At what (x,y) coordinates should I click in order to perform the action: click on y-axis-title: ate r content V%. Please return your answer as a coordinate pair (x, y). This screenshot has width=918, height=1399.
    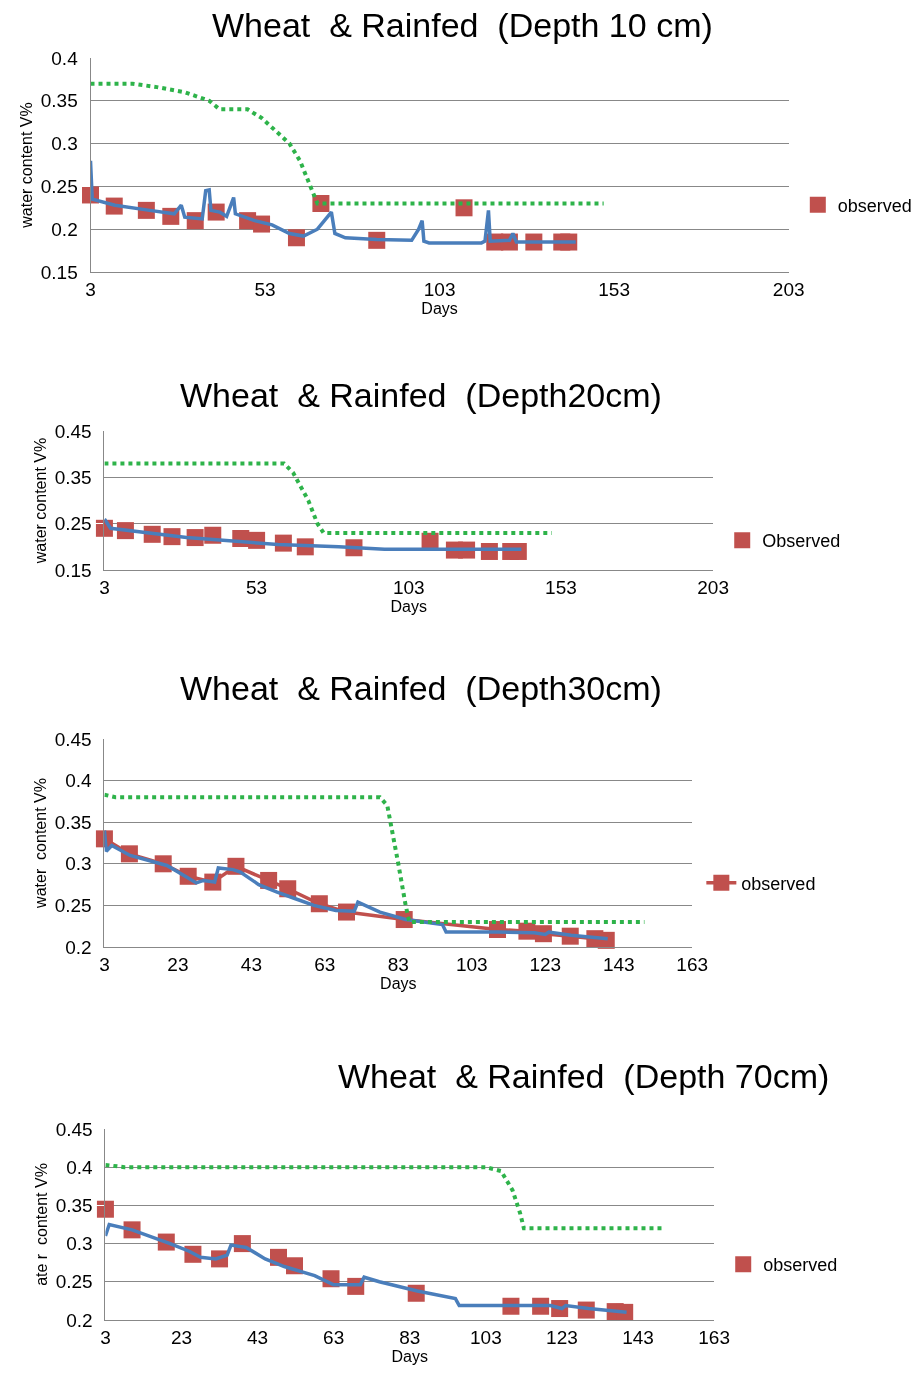
    Looking at the image, I should click on (41, 1224).